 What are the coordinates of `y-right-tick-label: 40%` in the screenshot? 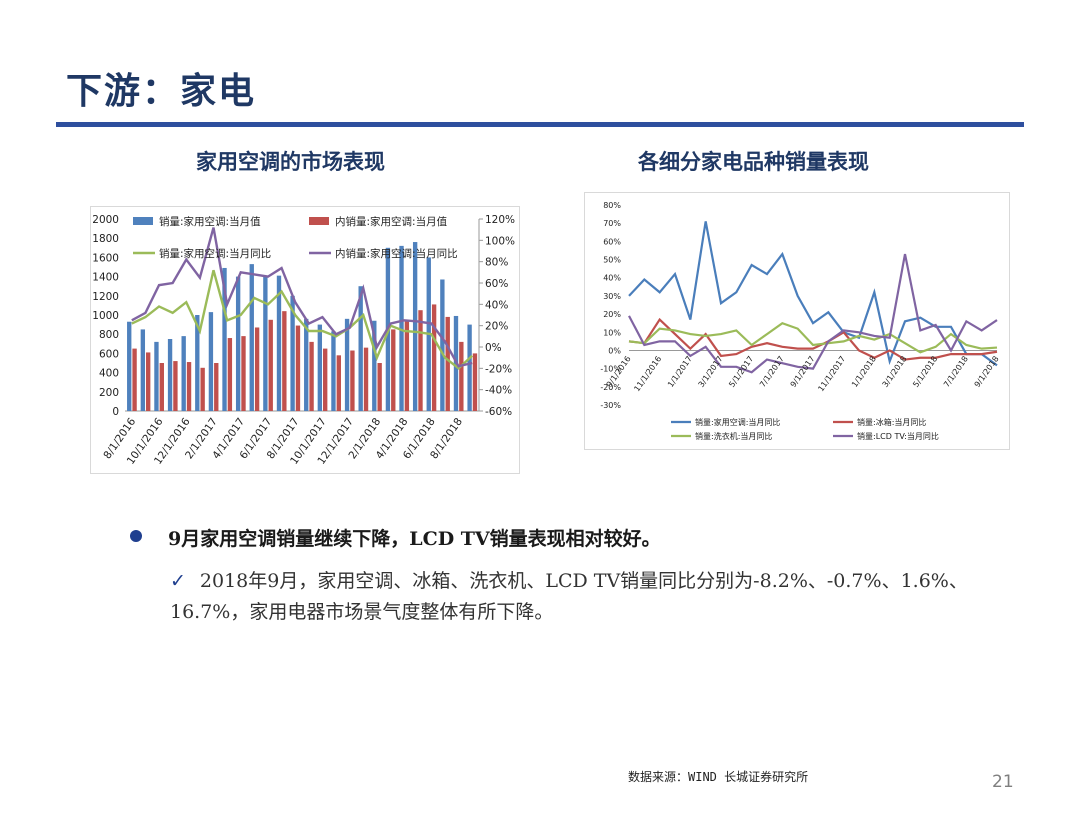 It's located at (496, 305).